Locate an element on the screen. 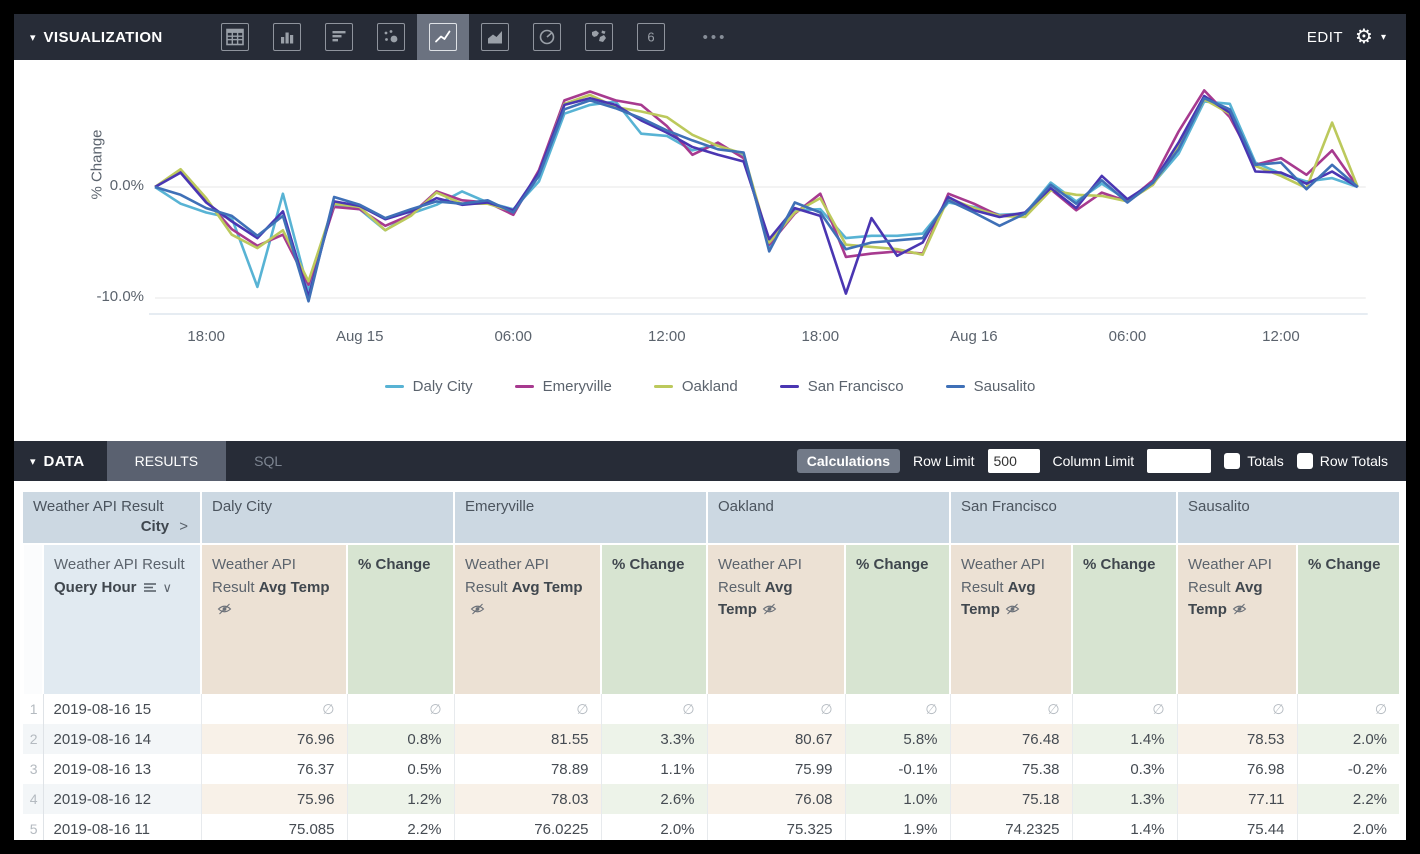 This screenshot has height=854, width=1420. avg-temp-cell: 76.48 is located at coordinates (1011, 739).